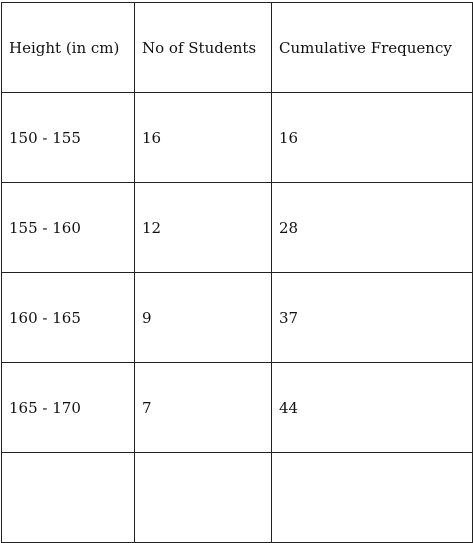  What do you see at coordinates (372, 47) in the screenshot?
I see `header-cumulative-frequency: Cumulative Frequency` at bounding box center [372, 47].